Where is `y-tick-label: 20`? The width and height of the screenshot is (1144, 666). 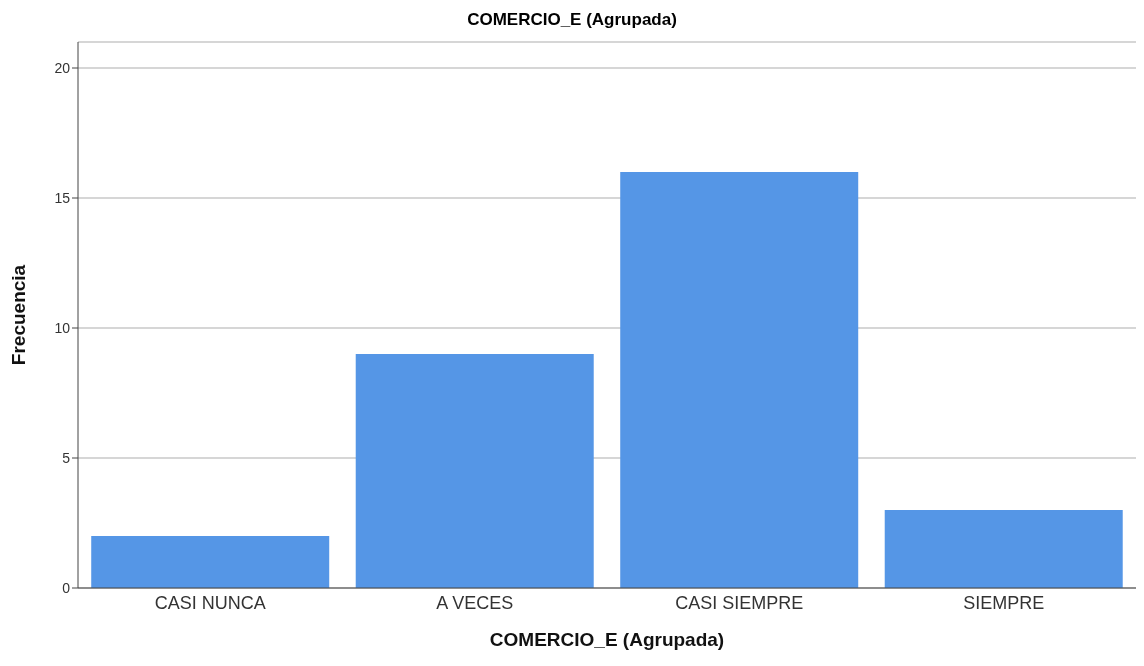 y-tick-label: 20 is located at coordinates (62, 67).